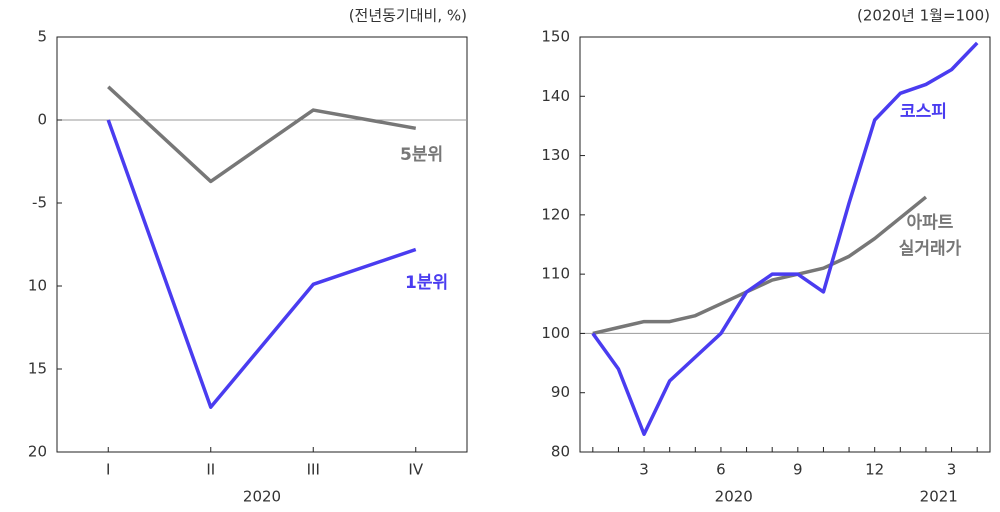 The width and height of the screenshot is (1000, 512). I want to click on x-tick-label: 9, so click(798, 470).